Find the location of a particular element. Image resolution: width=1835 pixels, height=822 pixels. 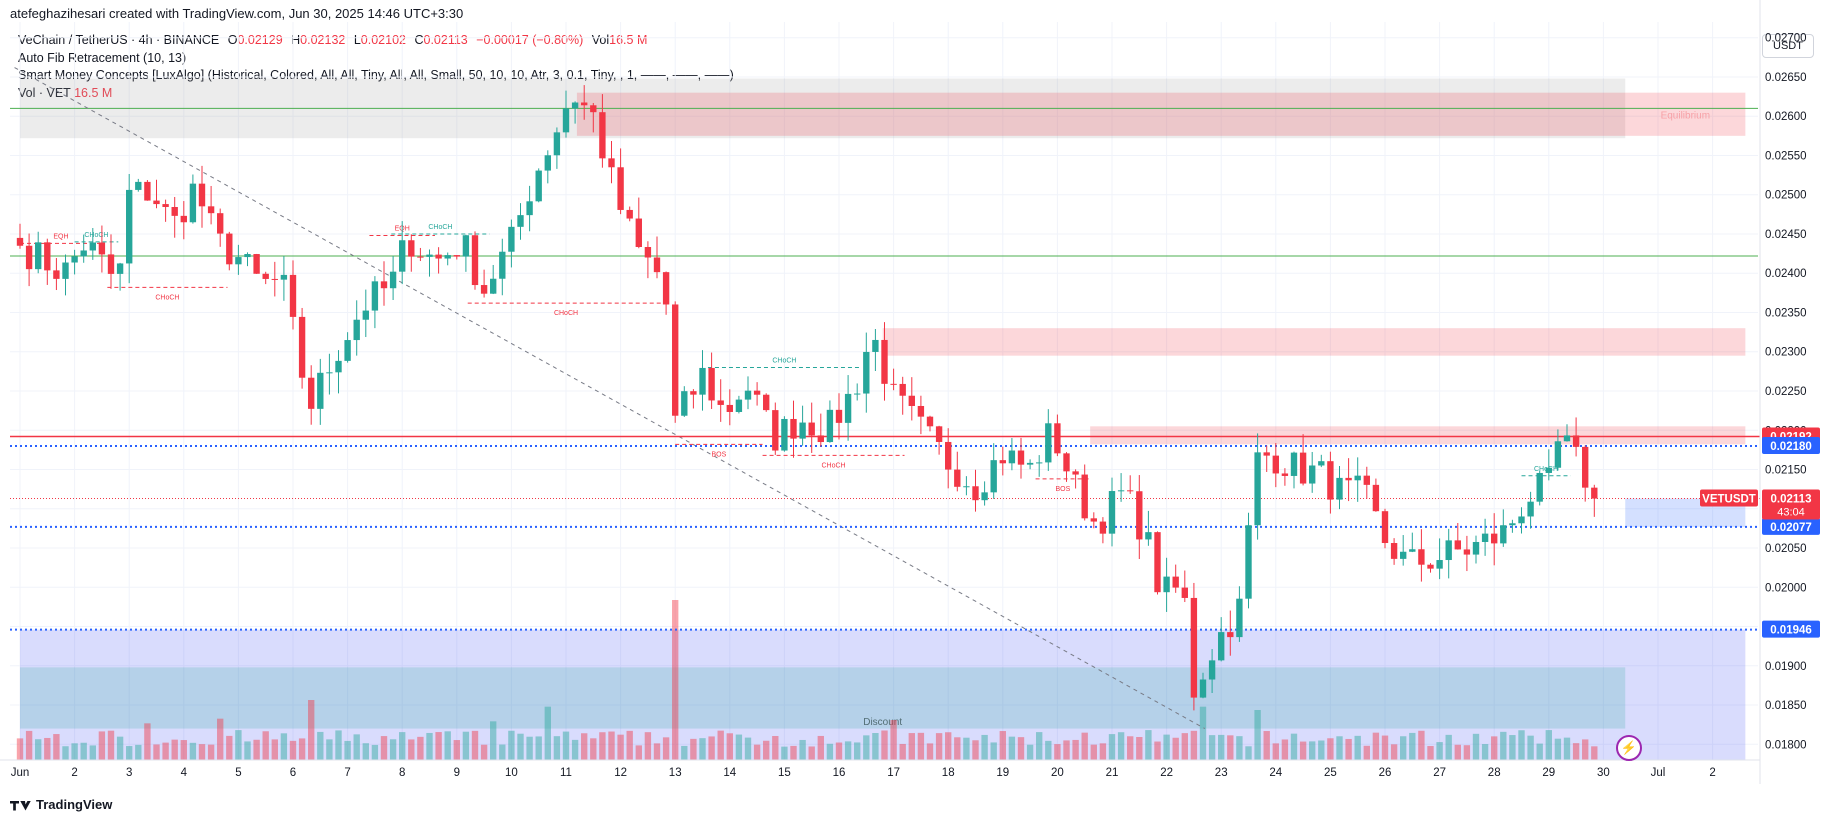

y-tick-label: 0.02600 is located at coordinates (1786, 117).